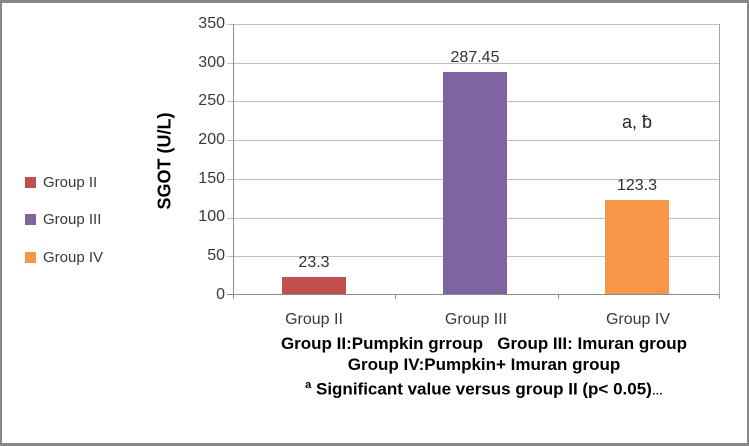  I want to click on y-tick-label: 200, so click(211, 139).